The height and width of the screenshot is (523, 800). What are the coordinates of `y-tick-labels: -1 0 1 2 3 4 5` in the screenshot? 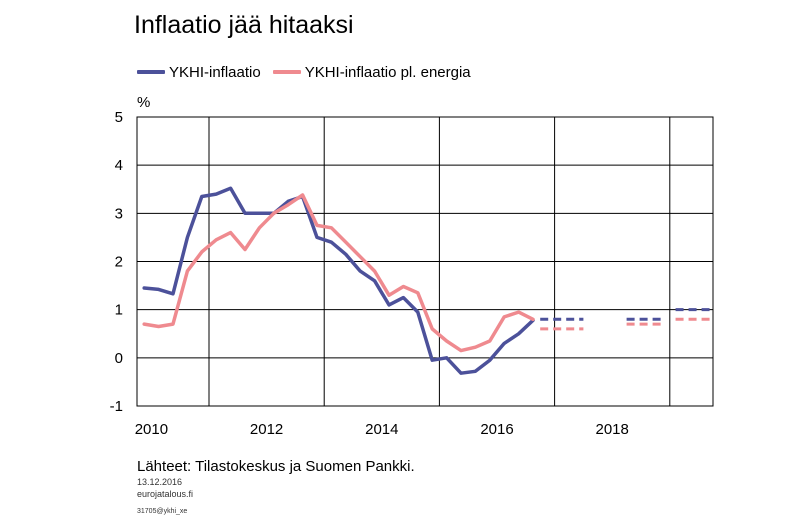 It's located at (116, 262).